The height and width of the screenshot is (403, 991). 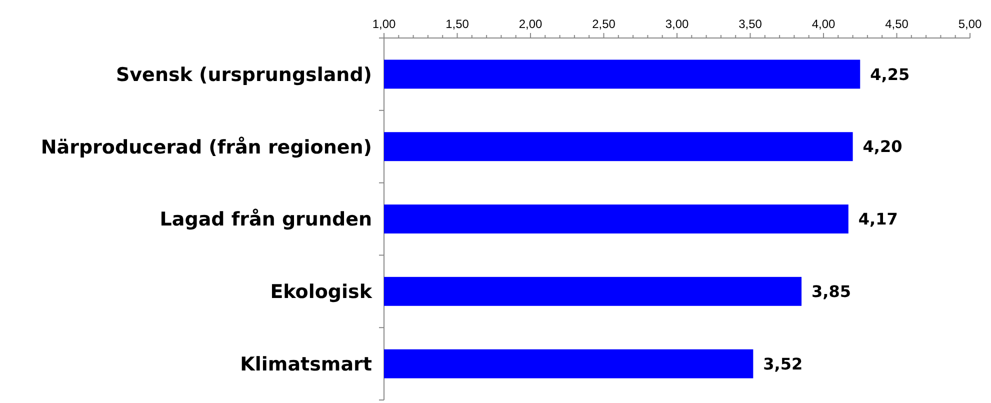 I want to click on x-tick-label: 4,00, so click(x=824, y=24).